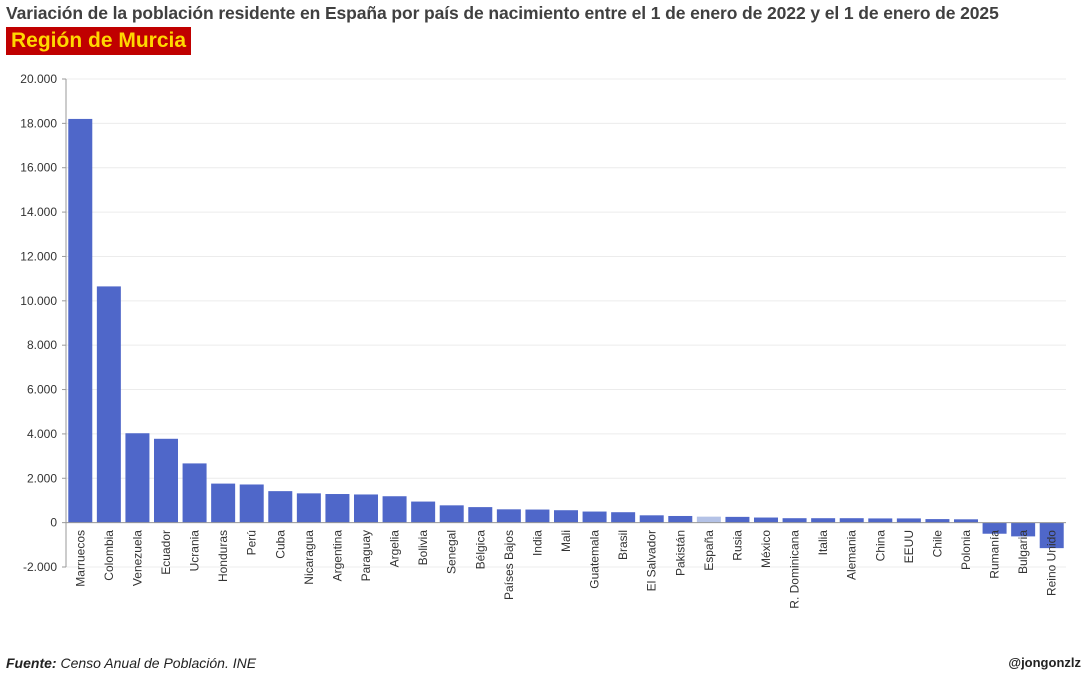  I want to click on x-tick-label: Argelia, so click(395, 549).